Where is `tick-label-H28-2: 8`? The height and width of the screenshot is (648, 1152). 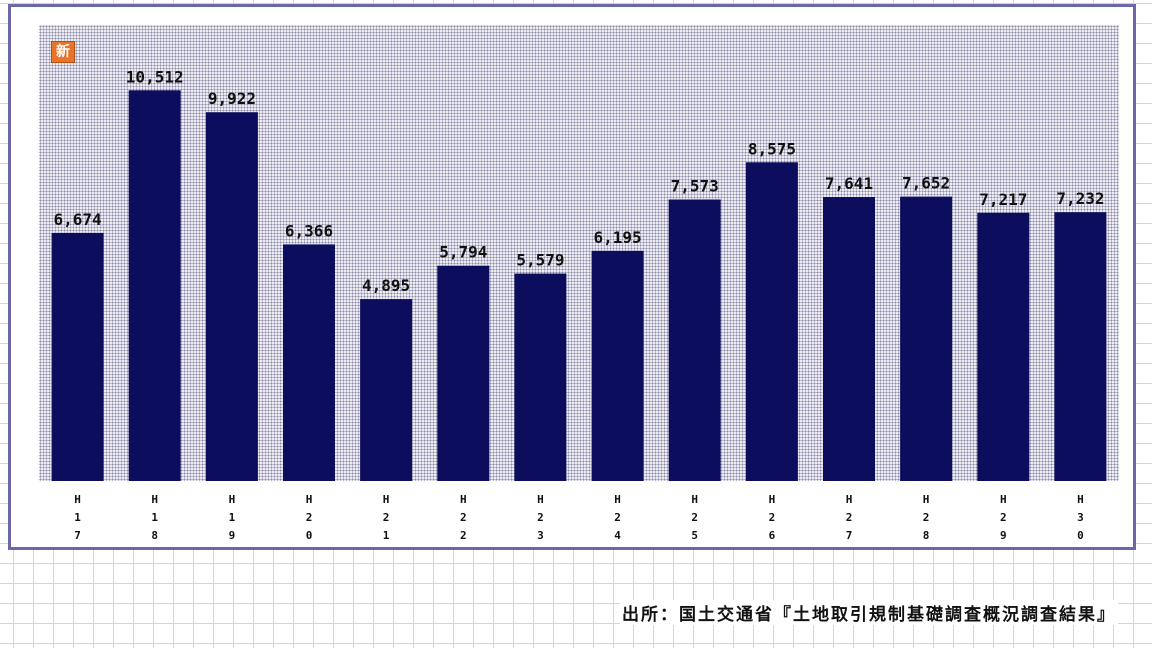
tick-label-H28-2: 8 is located at coordinates (926, 535).